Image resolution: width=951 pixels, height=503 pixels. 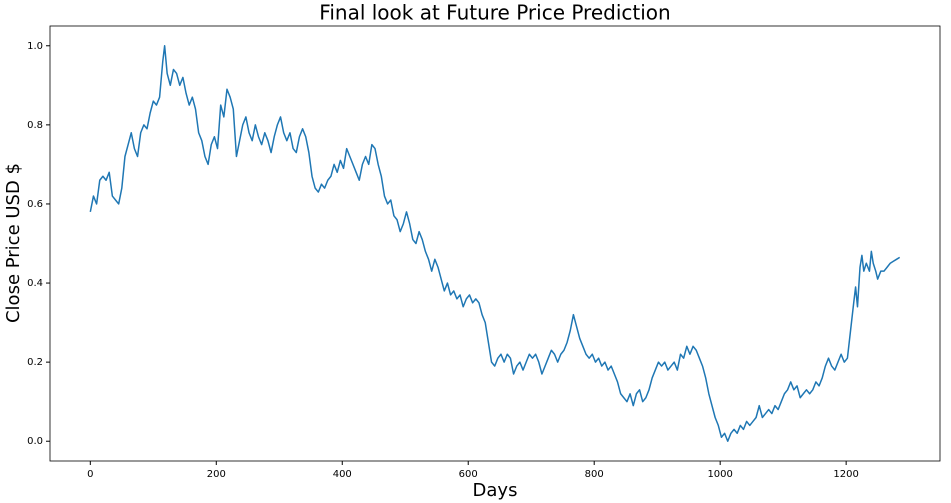 I want to click on y-tick-label: 0.0, so click(x=35, y=441).